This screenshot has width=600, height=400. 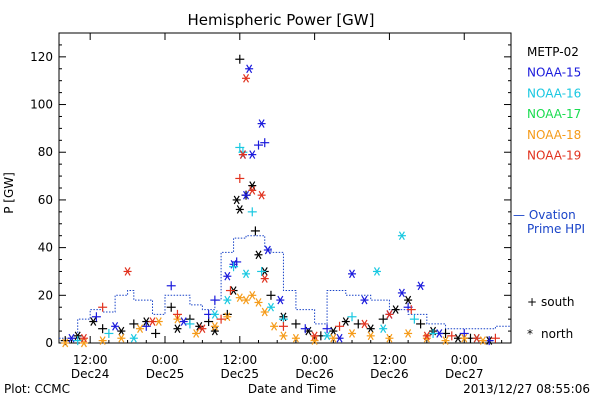 I want to click on x-tick-label-date: Dec25, so click(x=165, y=374).